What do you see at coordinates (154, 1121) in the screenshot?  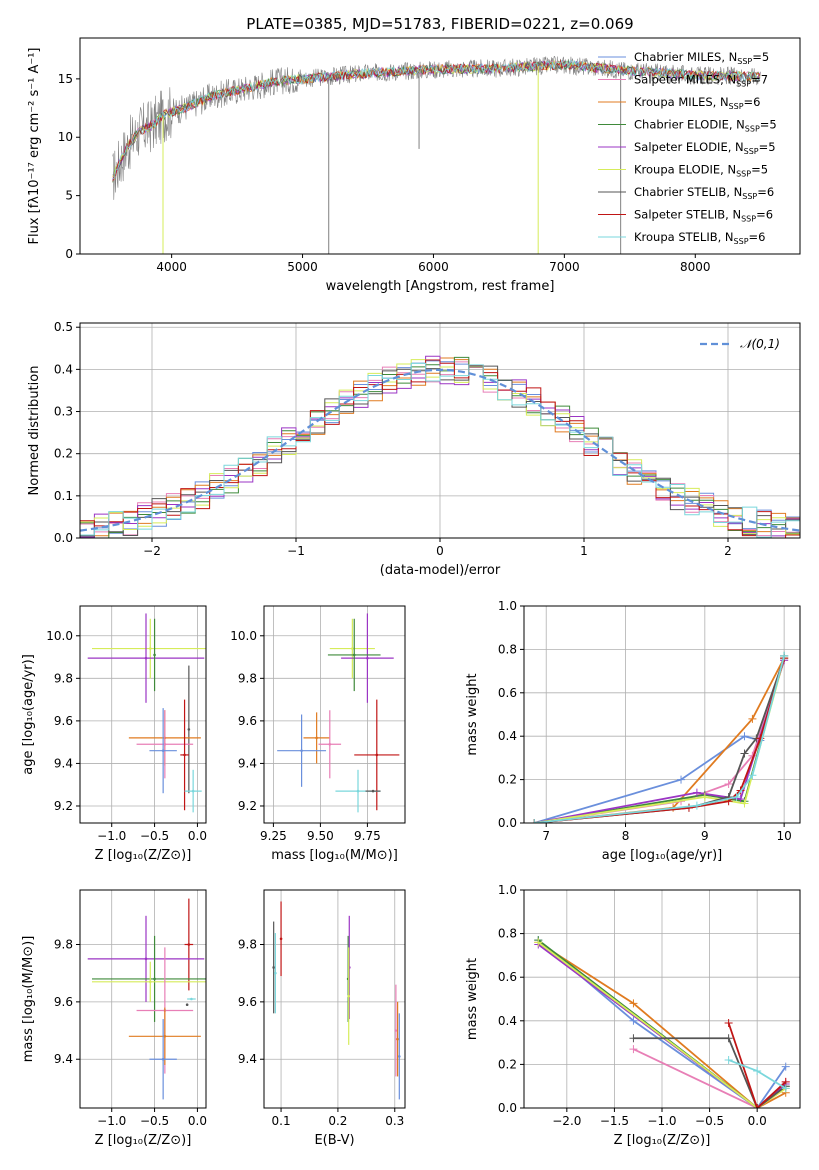 I see `x-tick-label: −0.5` at bounding box center [154, 1121].